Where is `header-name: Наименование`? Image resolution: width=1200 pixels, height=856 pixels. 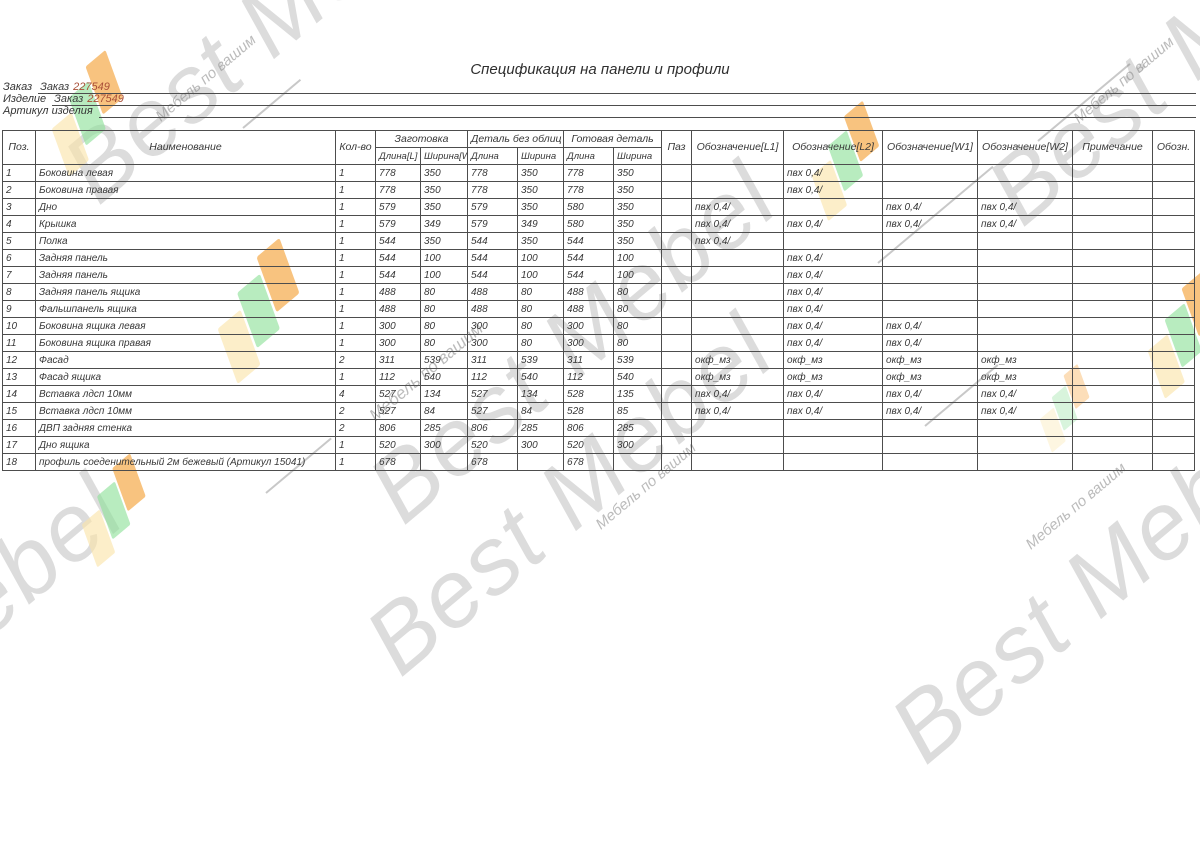 header-name: Наименование is located at coordinates (185, 147).